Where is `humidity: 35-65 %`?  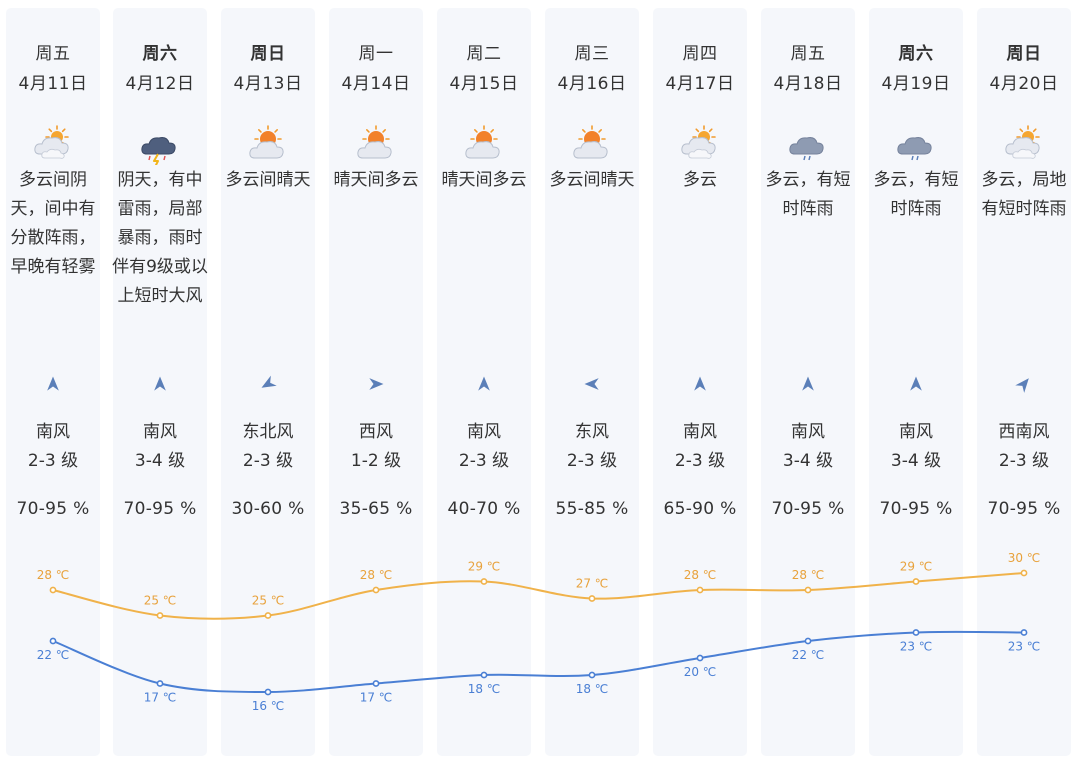 humidity: 35-65 % is located at coordinates (376, 509).